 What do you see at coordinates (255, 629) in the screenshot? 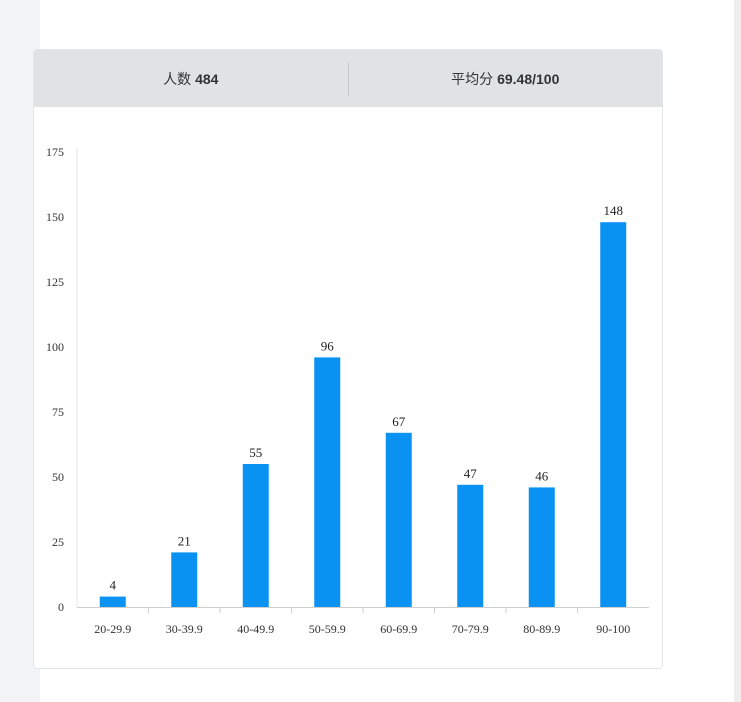
I see `x-tick-label: 40-49.9` at bounding box center [255, 629].